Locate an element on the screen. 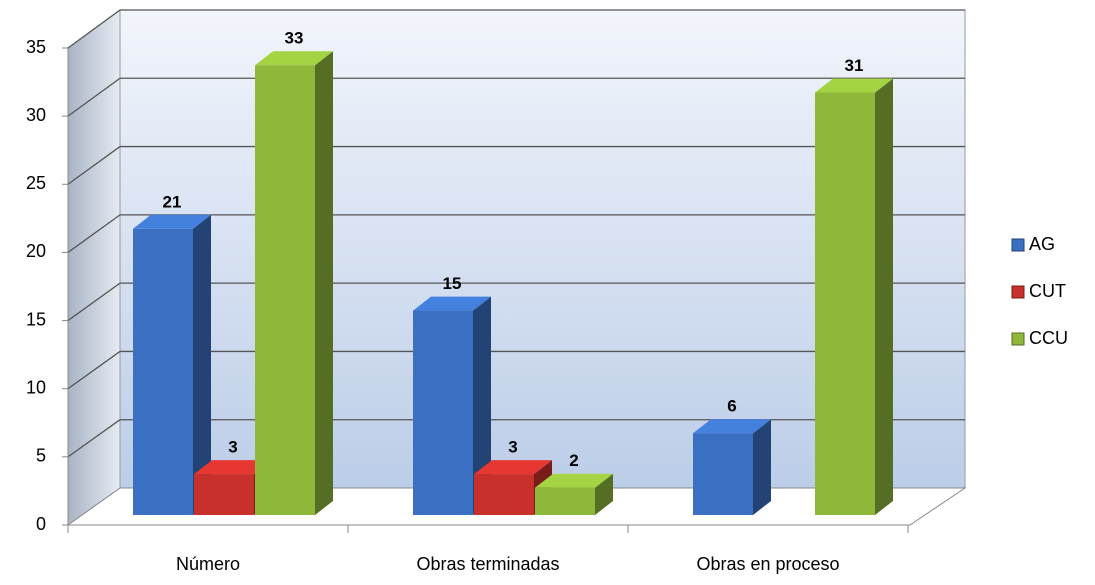 The width and height of the screenshot is (1095, 585). side-wall is located at coordinates (94, 267).